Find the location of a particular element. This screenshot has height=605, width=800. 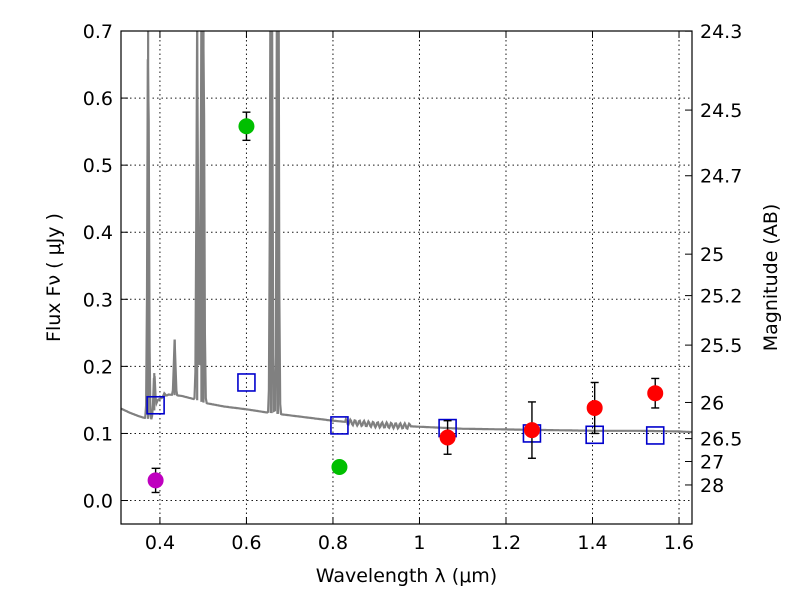

x-tick-label: 0.6 is located at coordinates (246, 543).